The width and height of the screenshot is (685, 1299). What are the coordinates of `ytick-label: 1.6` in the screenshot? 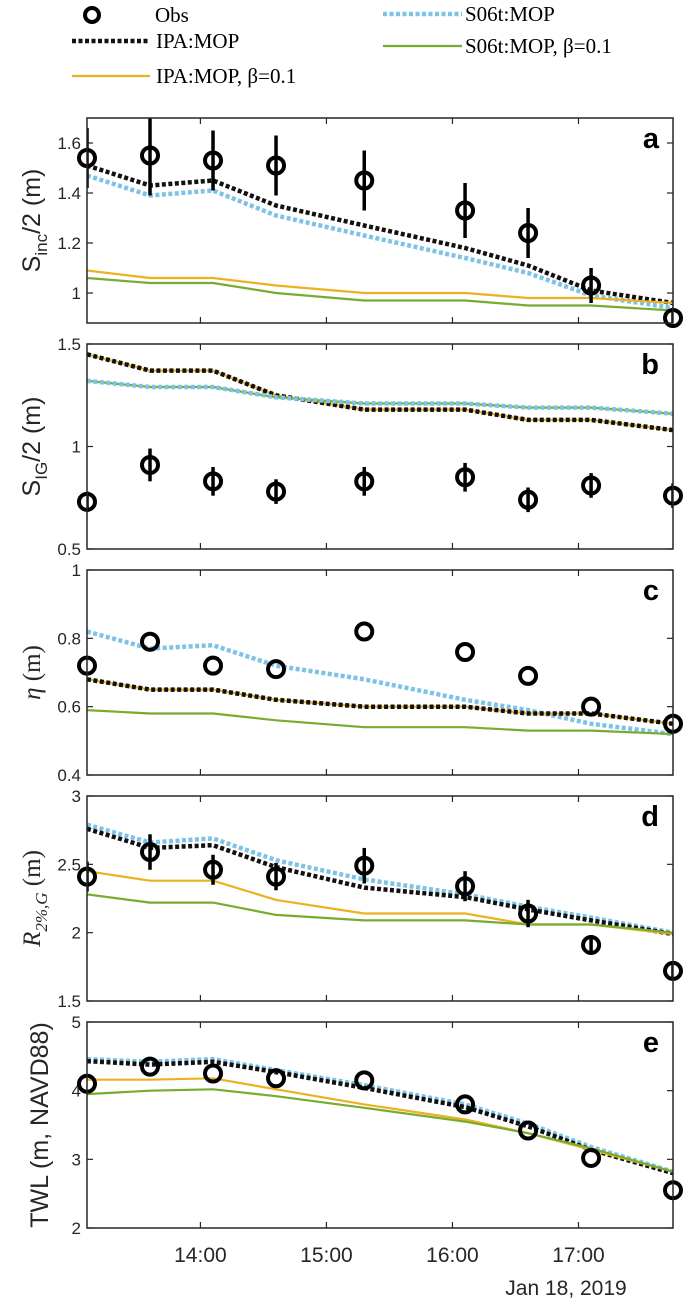 It's located at (69, 143).